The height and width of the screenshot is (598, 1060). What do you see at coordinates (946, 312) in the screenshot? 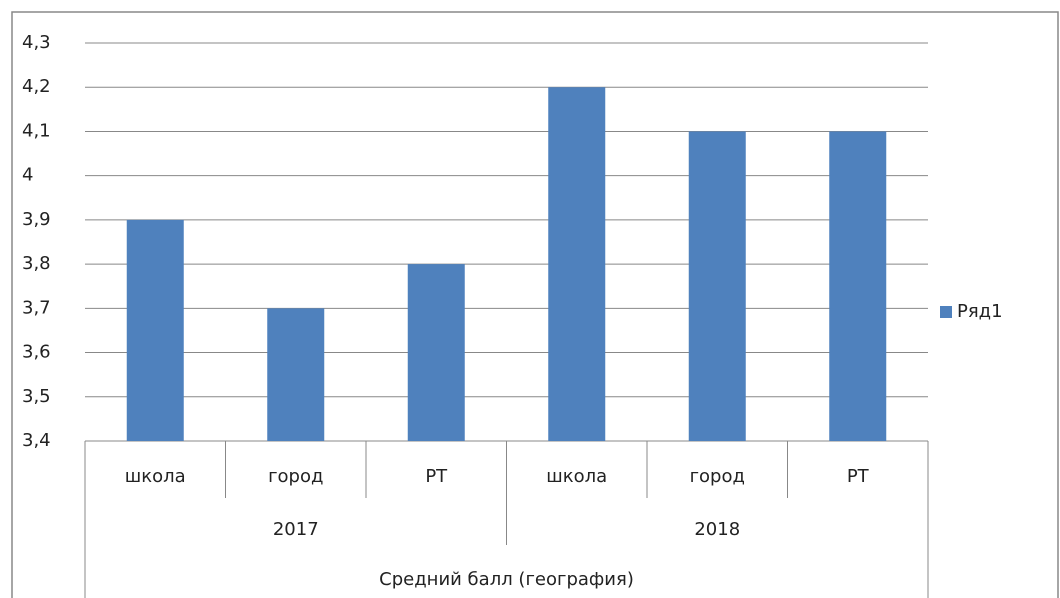
I see `legend-swatch` at bounding box center [946, 312].